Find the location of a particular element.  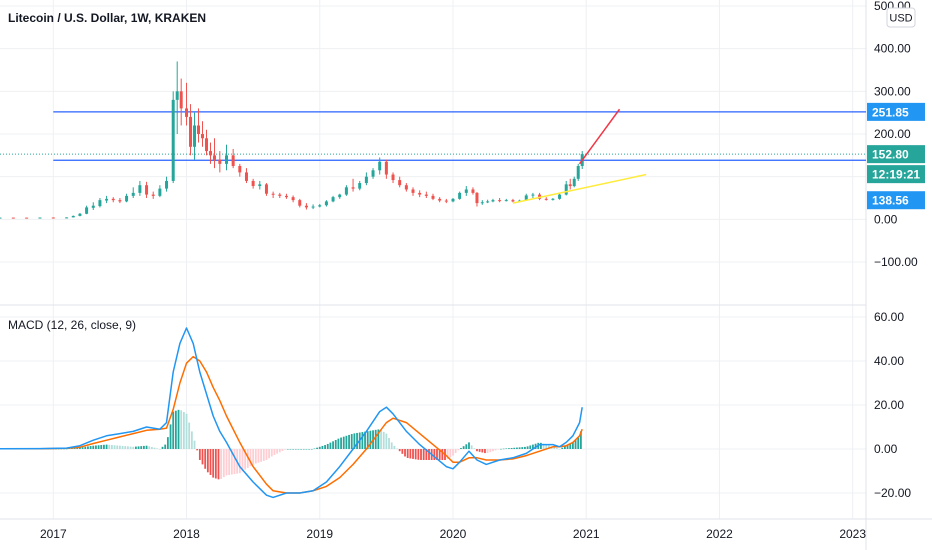

trendlines is located at coordinates (579, 156).